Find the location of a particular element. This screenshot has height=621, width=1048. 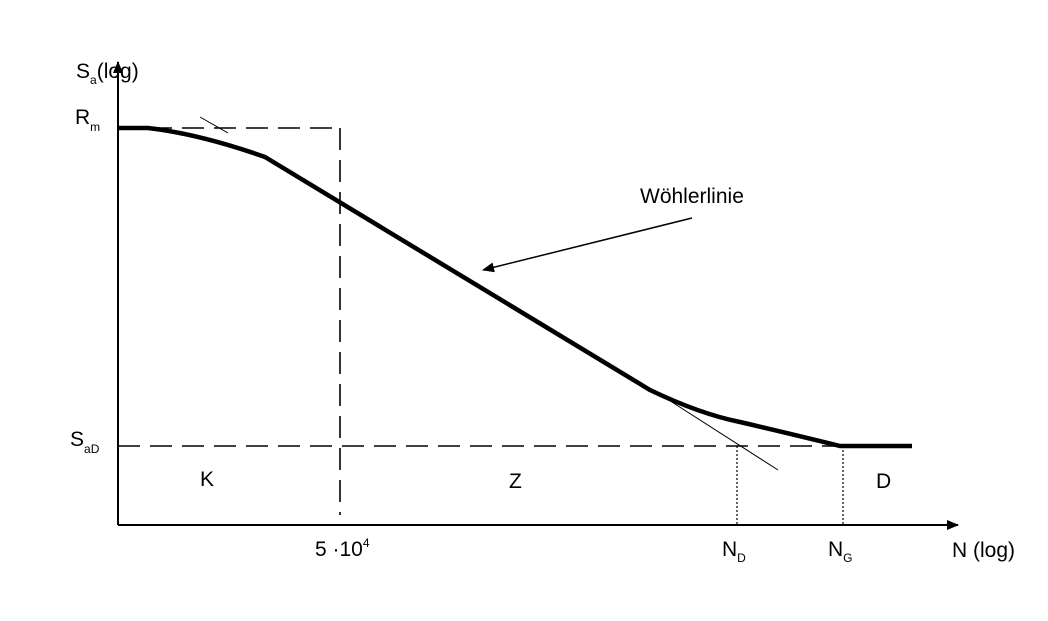

label-sub: G is located at coordinates (847, 558).